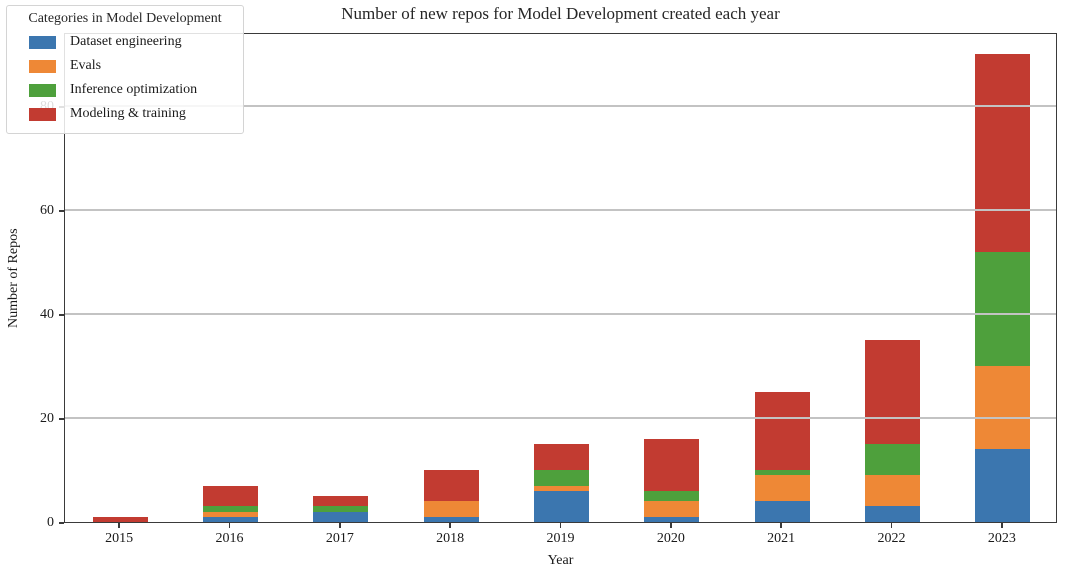 This screenshot has width=1080, height=582. I want to click on y-tick-label: 20, so click(47, 418).